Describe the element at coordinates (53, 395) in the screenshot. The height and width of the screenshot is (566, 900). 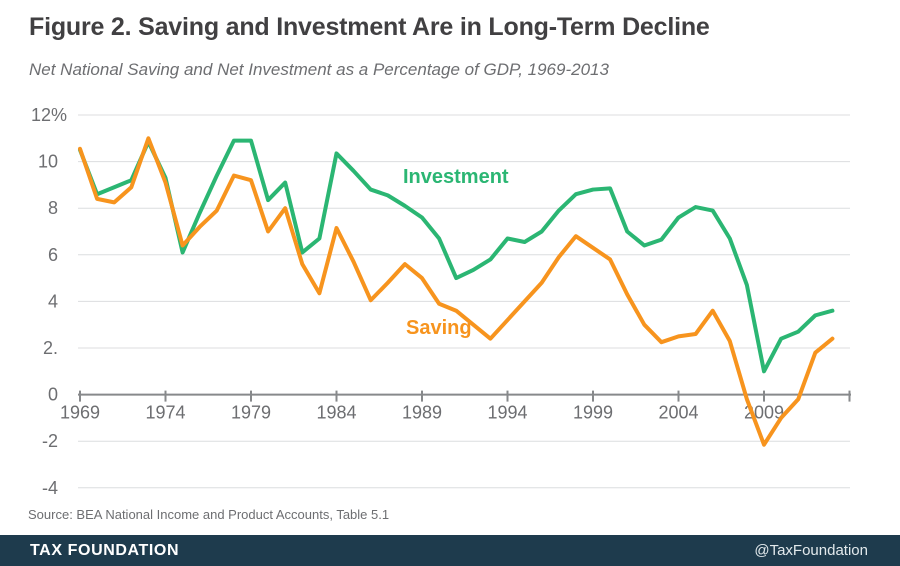
I see `y-axis-label: 0` at that location.